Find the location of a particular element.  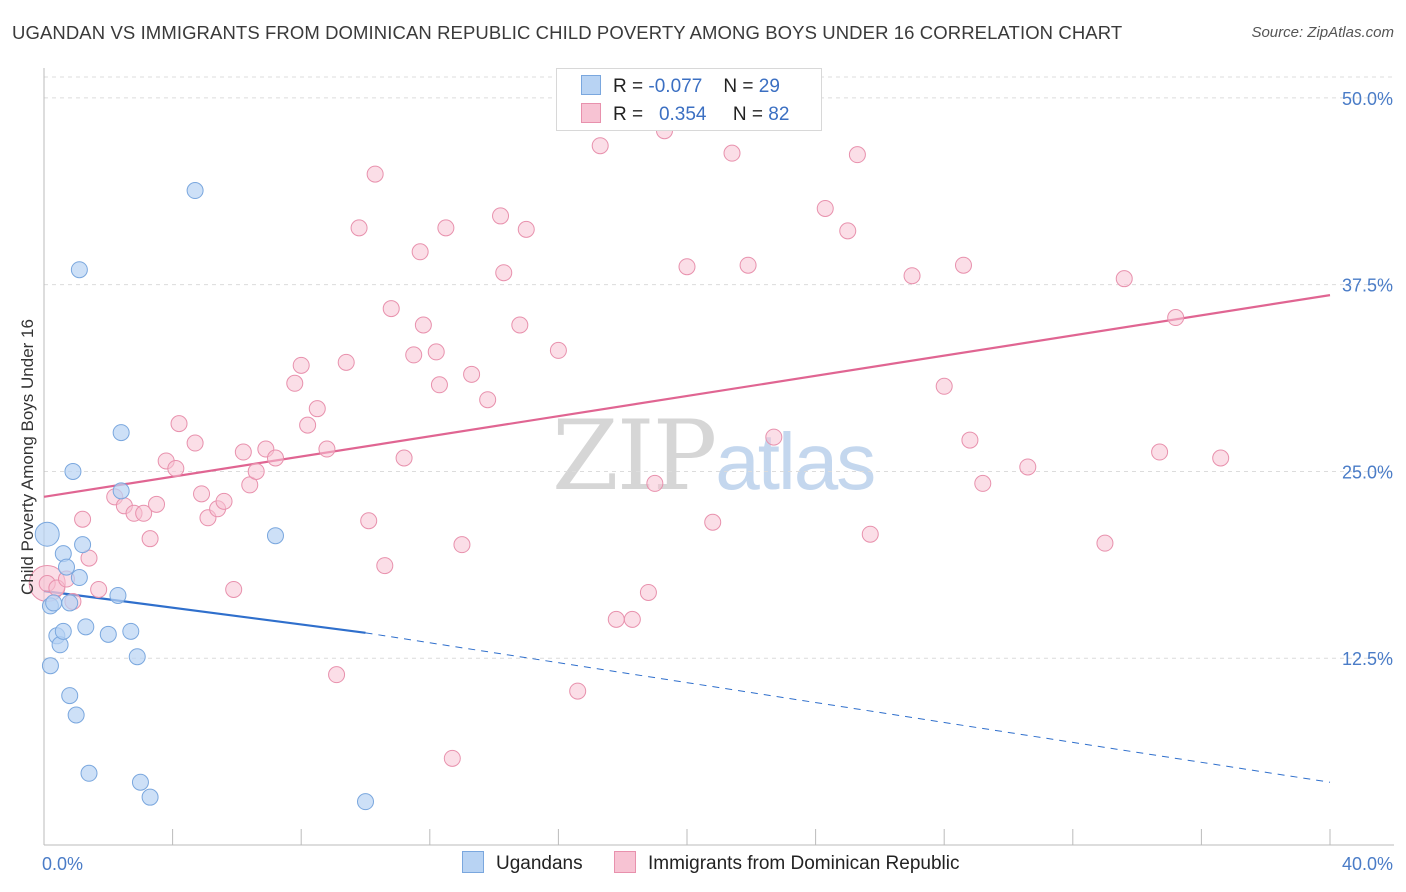

ugandans-swatch-icon is located at coordinates (473, 862).